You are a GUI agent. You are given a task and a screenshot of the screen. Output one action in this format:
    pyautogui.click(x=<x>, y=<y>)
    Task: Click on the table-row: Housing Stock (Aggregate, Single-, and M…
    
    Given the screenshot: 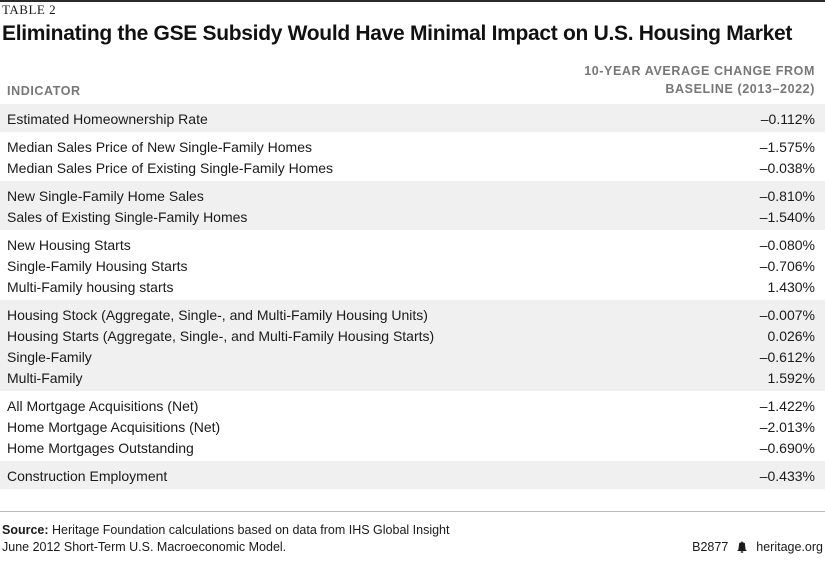 What is the action you would take?
    pyautogui.click(x=412, y=314)
    